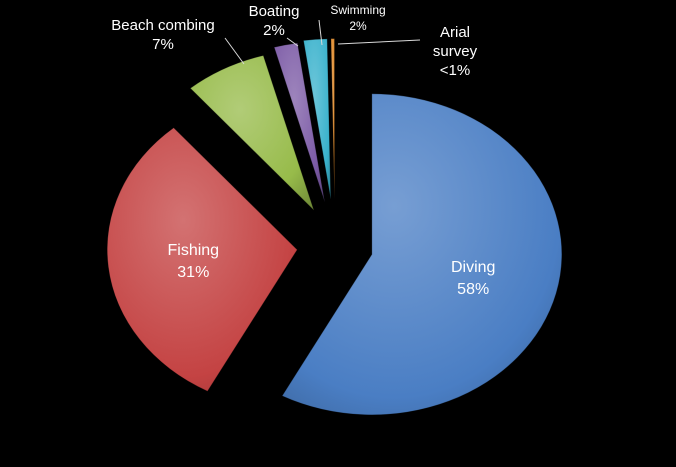  I want to click on leader-line-arial-survey, so click(379, 42).